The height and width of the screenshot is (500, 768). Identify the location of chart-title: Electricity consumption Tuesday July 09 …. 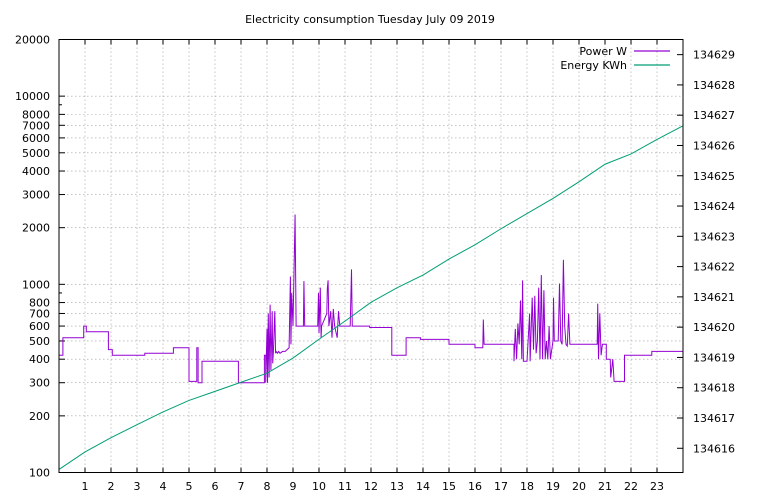
(370, 19).